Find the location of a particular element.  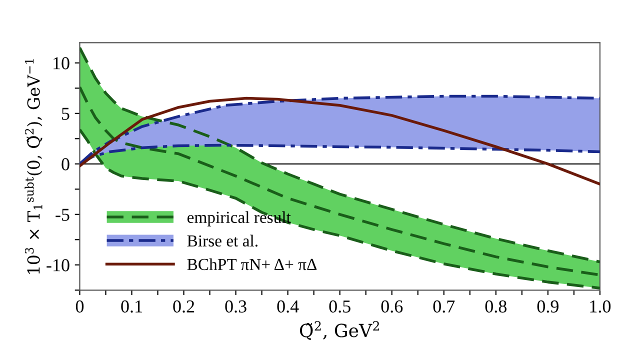

x-tick-label: 0.3 is located at coordinates (235, 306).